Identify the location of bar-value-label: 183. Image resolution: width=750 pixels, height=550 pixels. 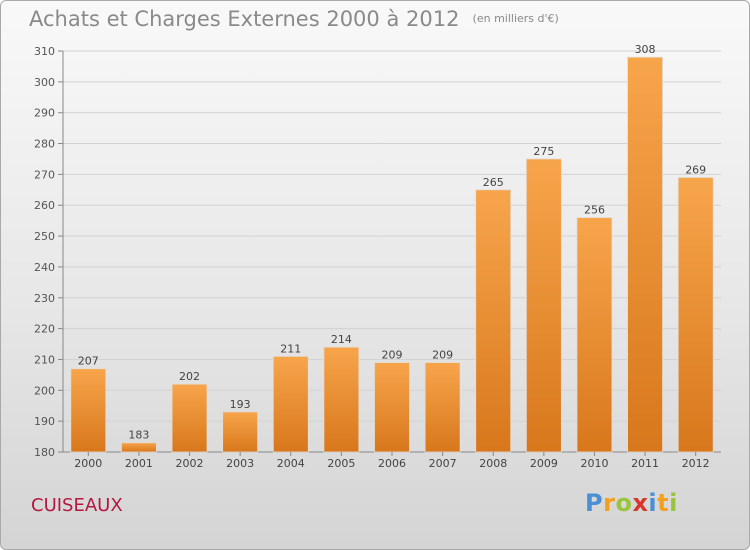
(138, 435).